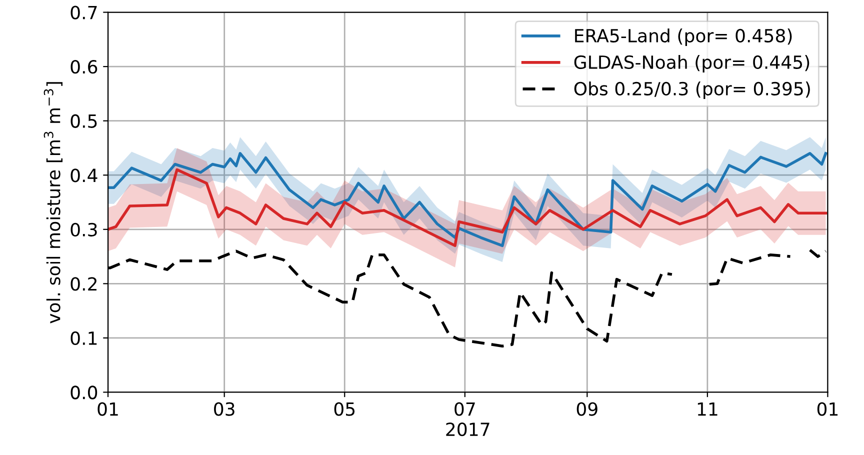  What do you see at coordinates (224, 409) in the screenshot?
I see `x-tick-label: 03` at bounding box center [224, 409].